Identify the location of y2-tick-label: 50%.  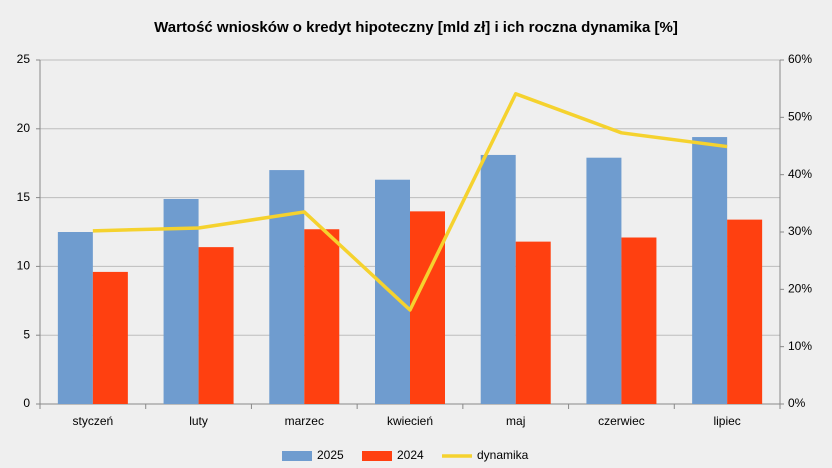
(800, 117).